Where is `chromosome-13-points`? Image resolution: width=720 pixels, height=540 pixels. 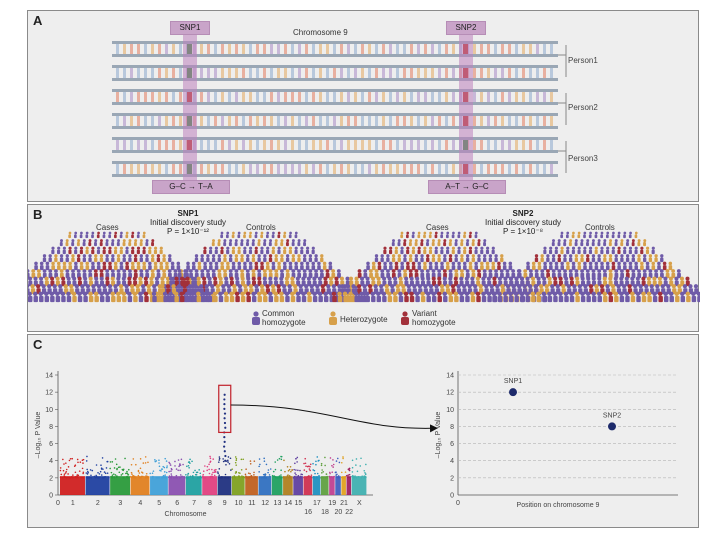 chromosome-13-points is located at coordinates (277, 475).